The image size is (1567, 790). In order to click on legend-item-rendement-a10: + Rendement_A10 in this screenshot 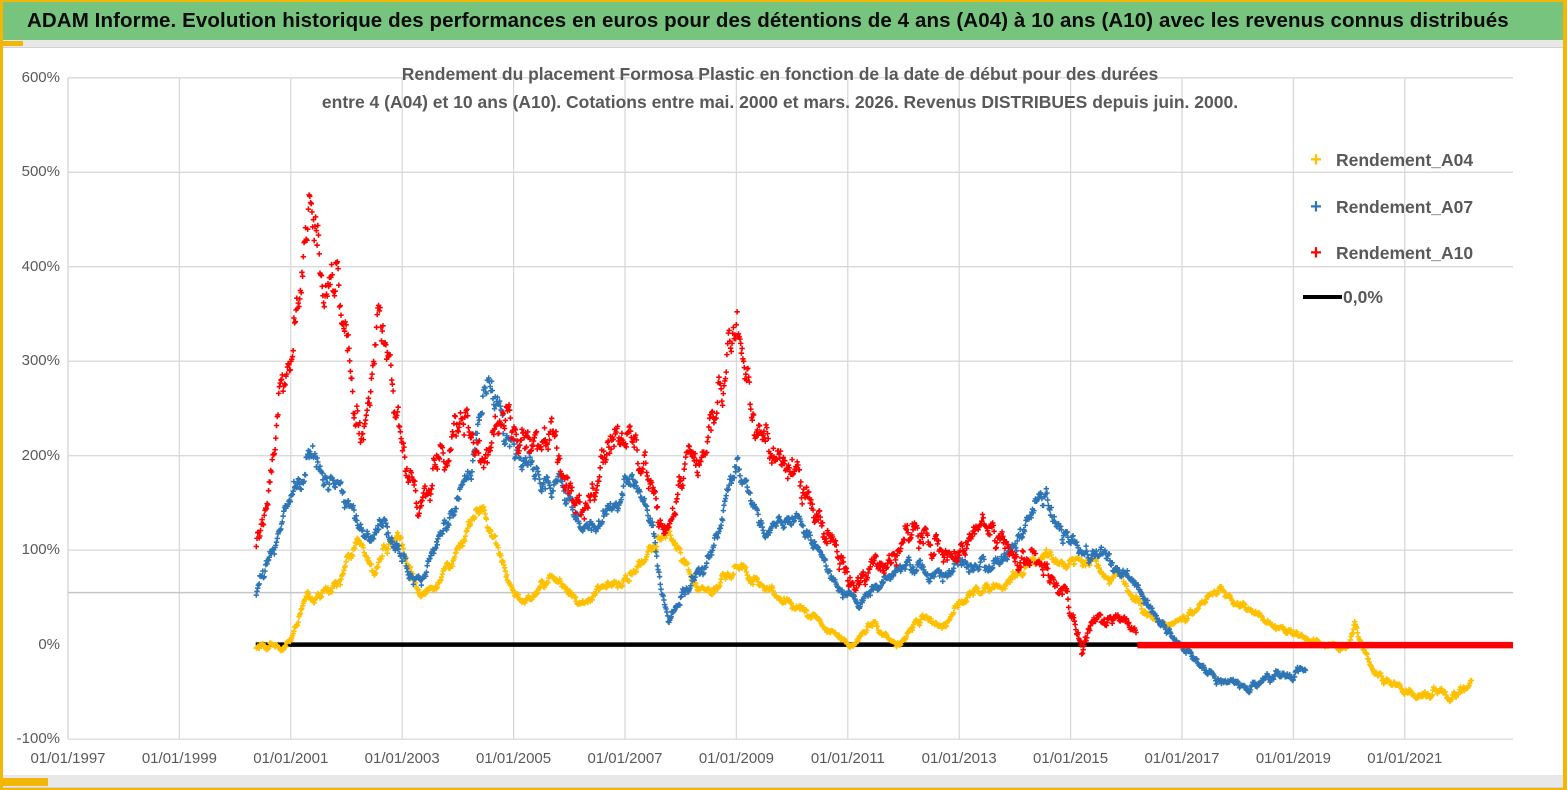, I will do `click(1384, 253)`.